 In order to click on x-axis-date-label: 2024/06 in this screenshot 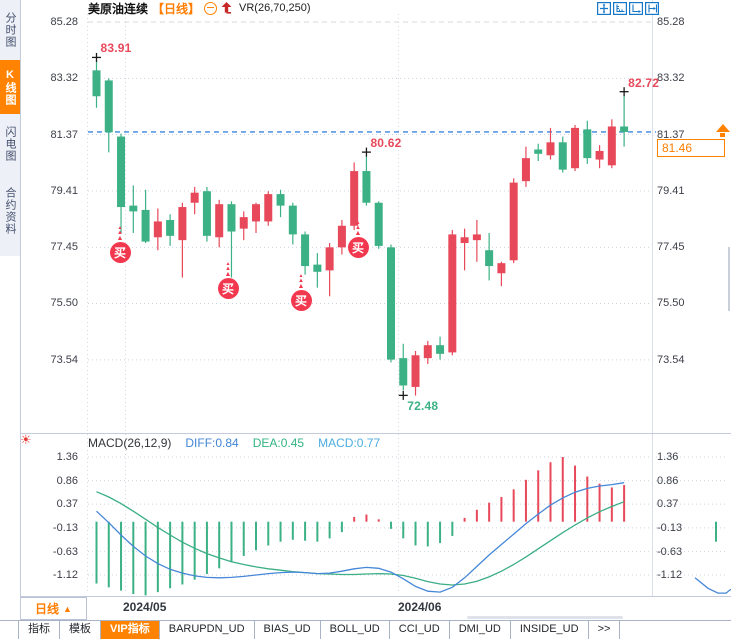, I will do `click(420, 607)`.